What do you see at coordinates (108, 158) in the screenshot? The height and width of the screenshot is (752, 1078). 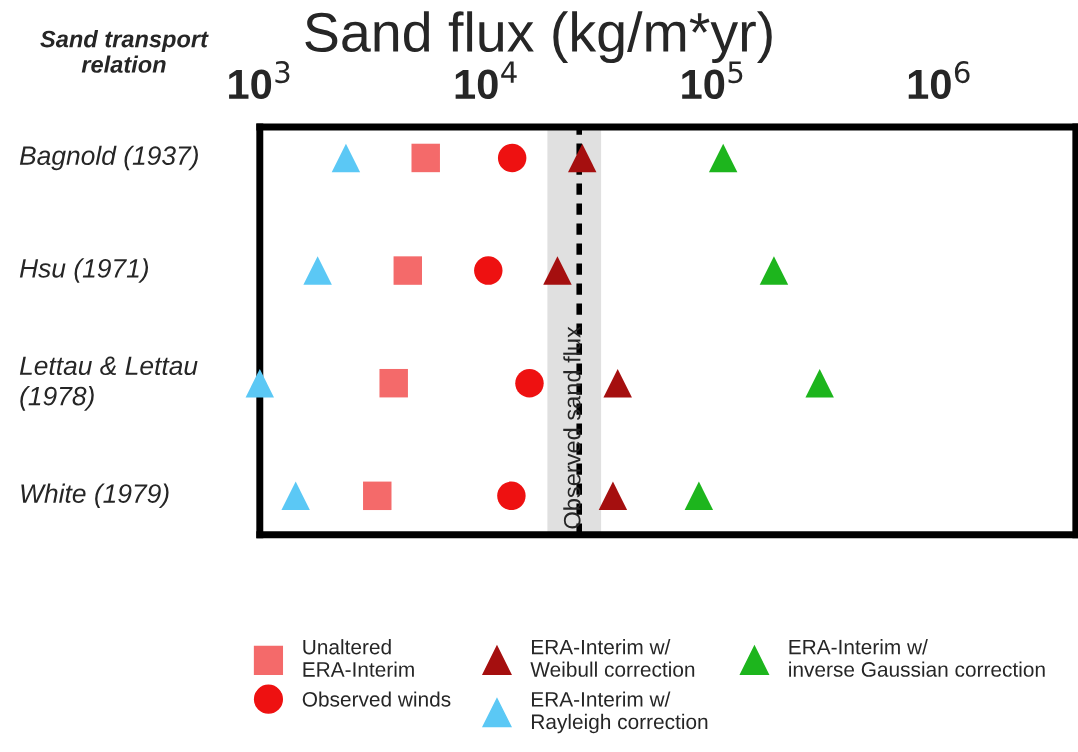 I see `y-tick-label: Bagnold (1937)` at bounding box center [108, 158].